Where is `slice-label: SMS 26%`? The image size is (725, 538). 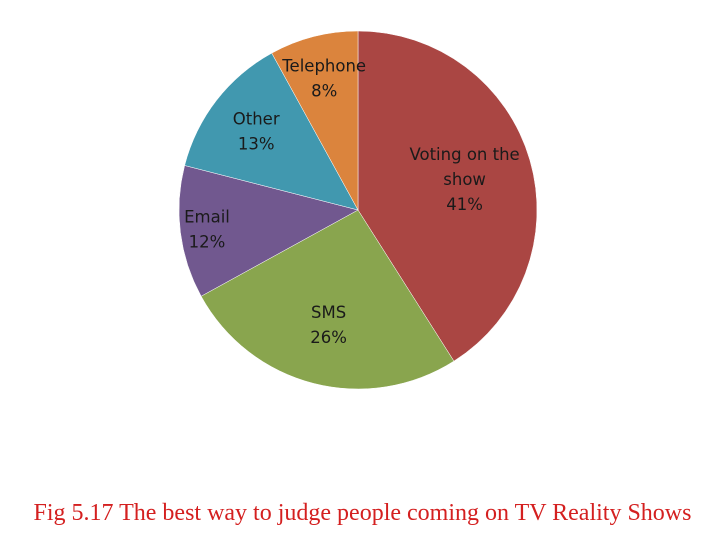 slice-label: SMS 26% is located at coordinates (328, 325).